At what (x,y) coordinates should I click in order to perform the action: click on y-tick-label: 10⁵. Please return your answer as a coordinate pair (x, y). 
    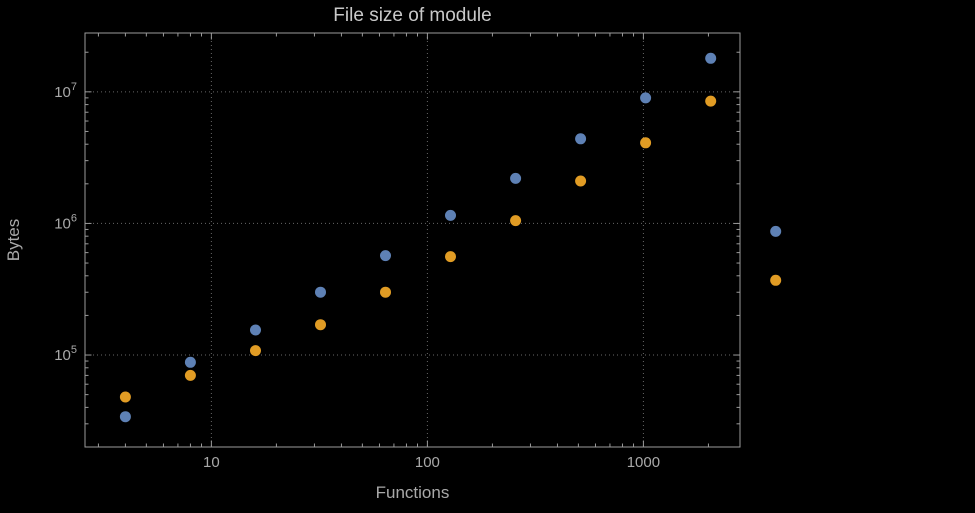
    Looking at the image, I should click on (65, 354).